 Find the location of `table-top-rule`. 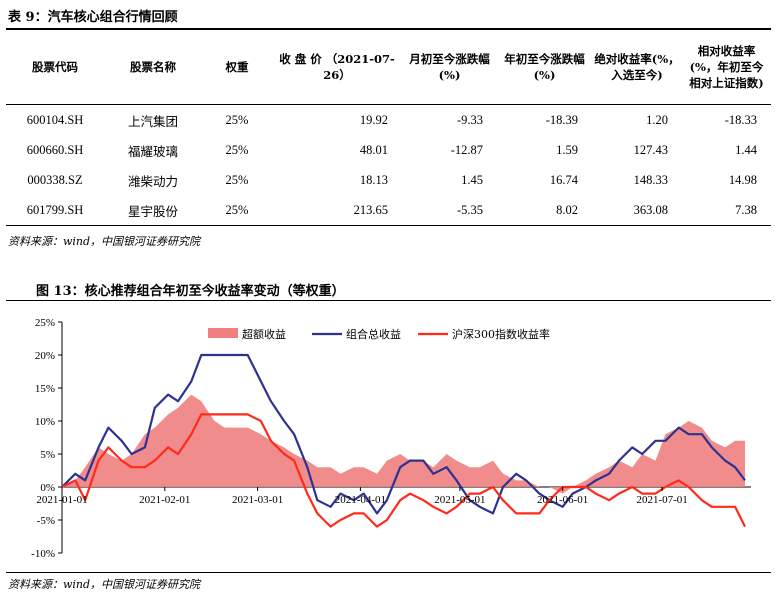

table-top-rule is located at coordinates (388, 29).